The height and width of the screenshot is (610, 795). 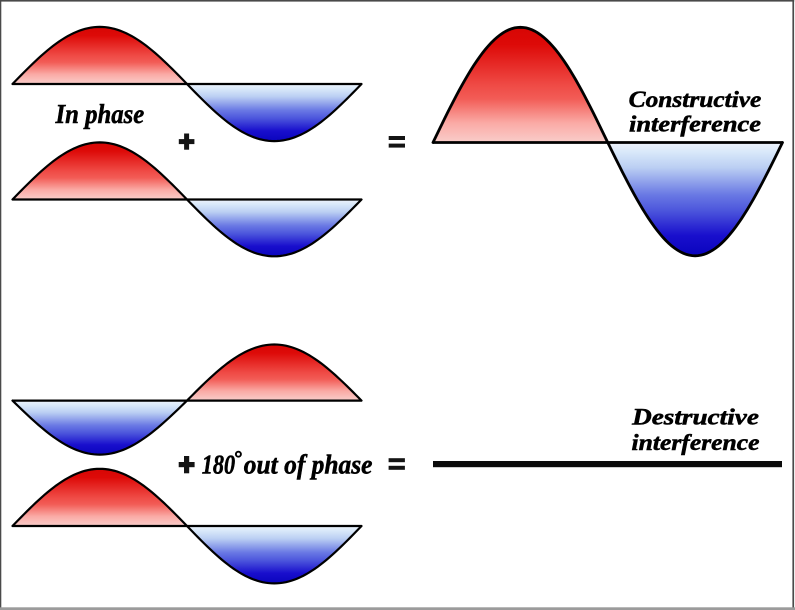 I want to click on svg-text: Destructive, so click(x=695, y=417).